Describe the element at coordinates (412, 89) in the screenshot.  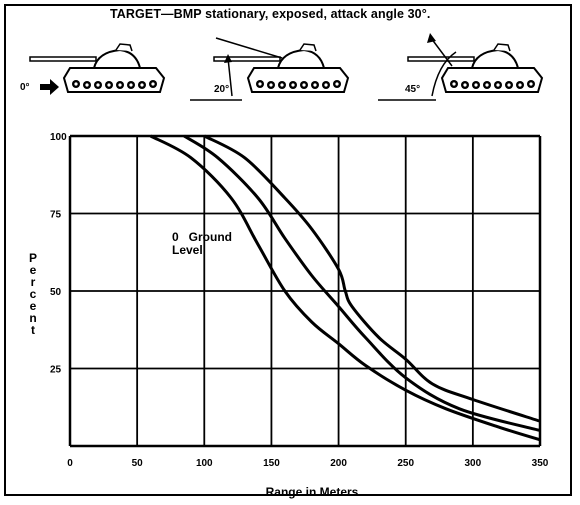
I see `angle-label-45: 45°` at that location.